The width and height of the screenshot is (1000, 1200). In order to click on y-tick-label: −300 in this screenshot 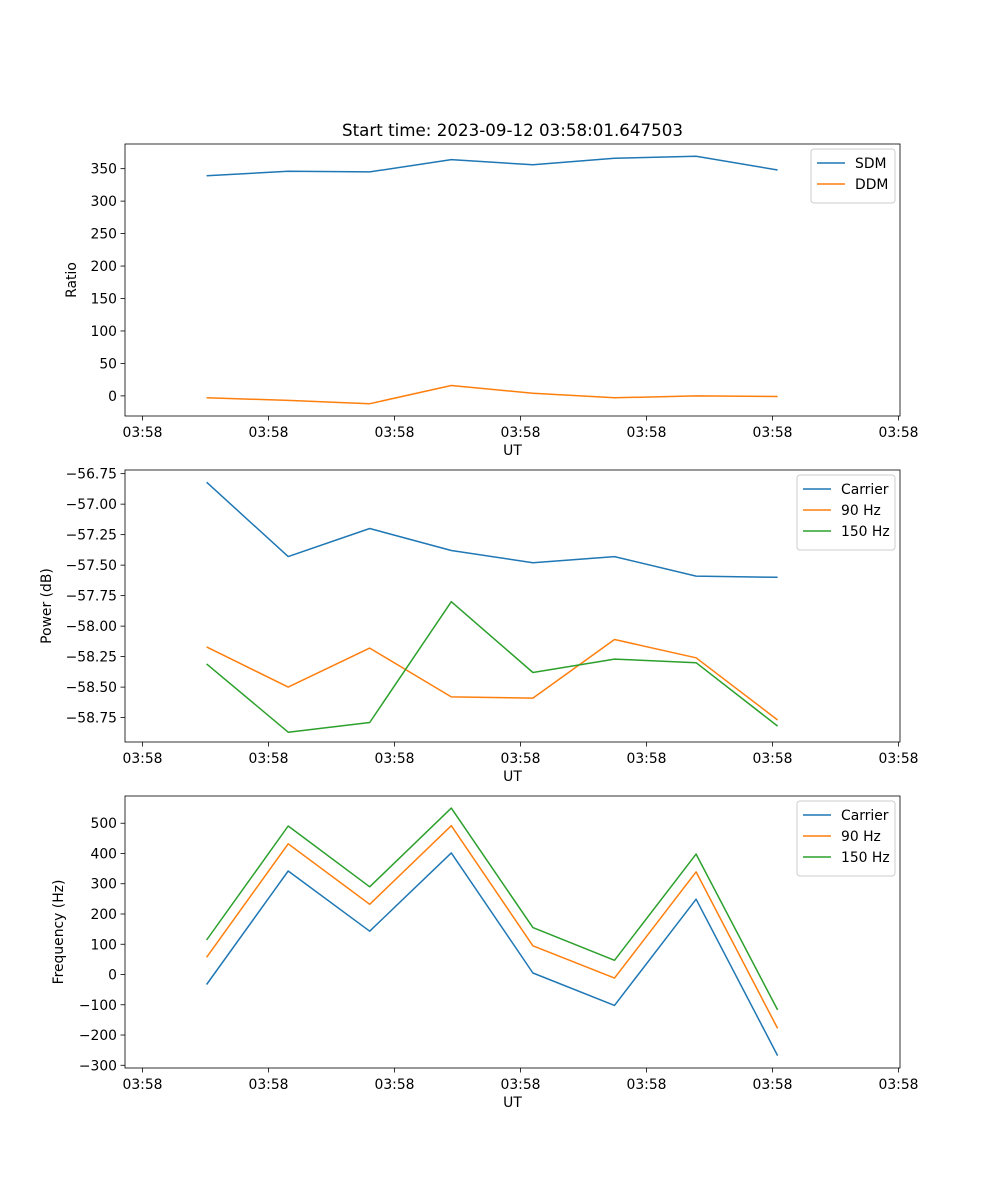, I will do `click(98, 1066)`.